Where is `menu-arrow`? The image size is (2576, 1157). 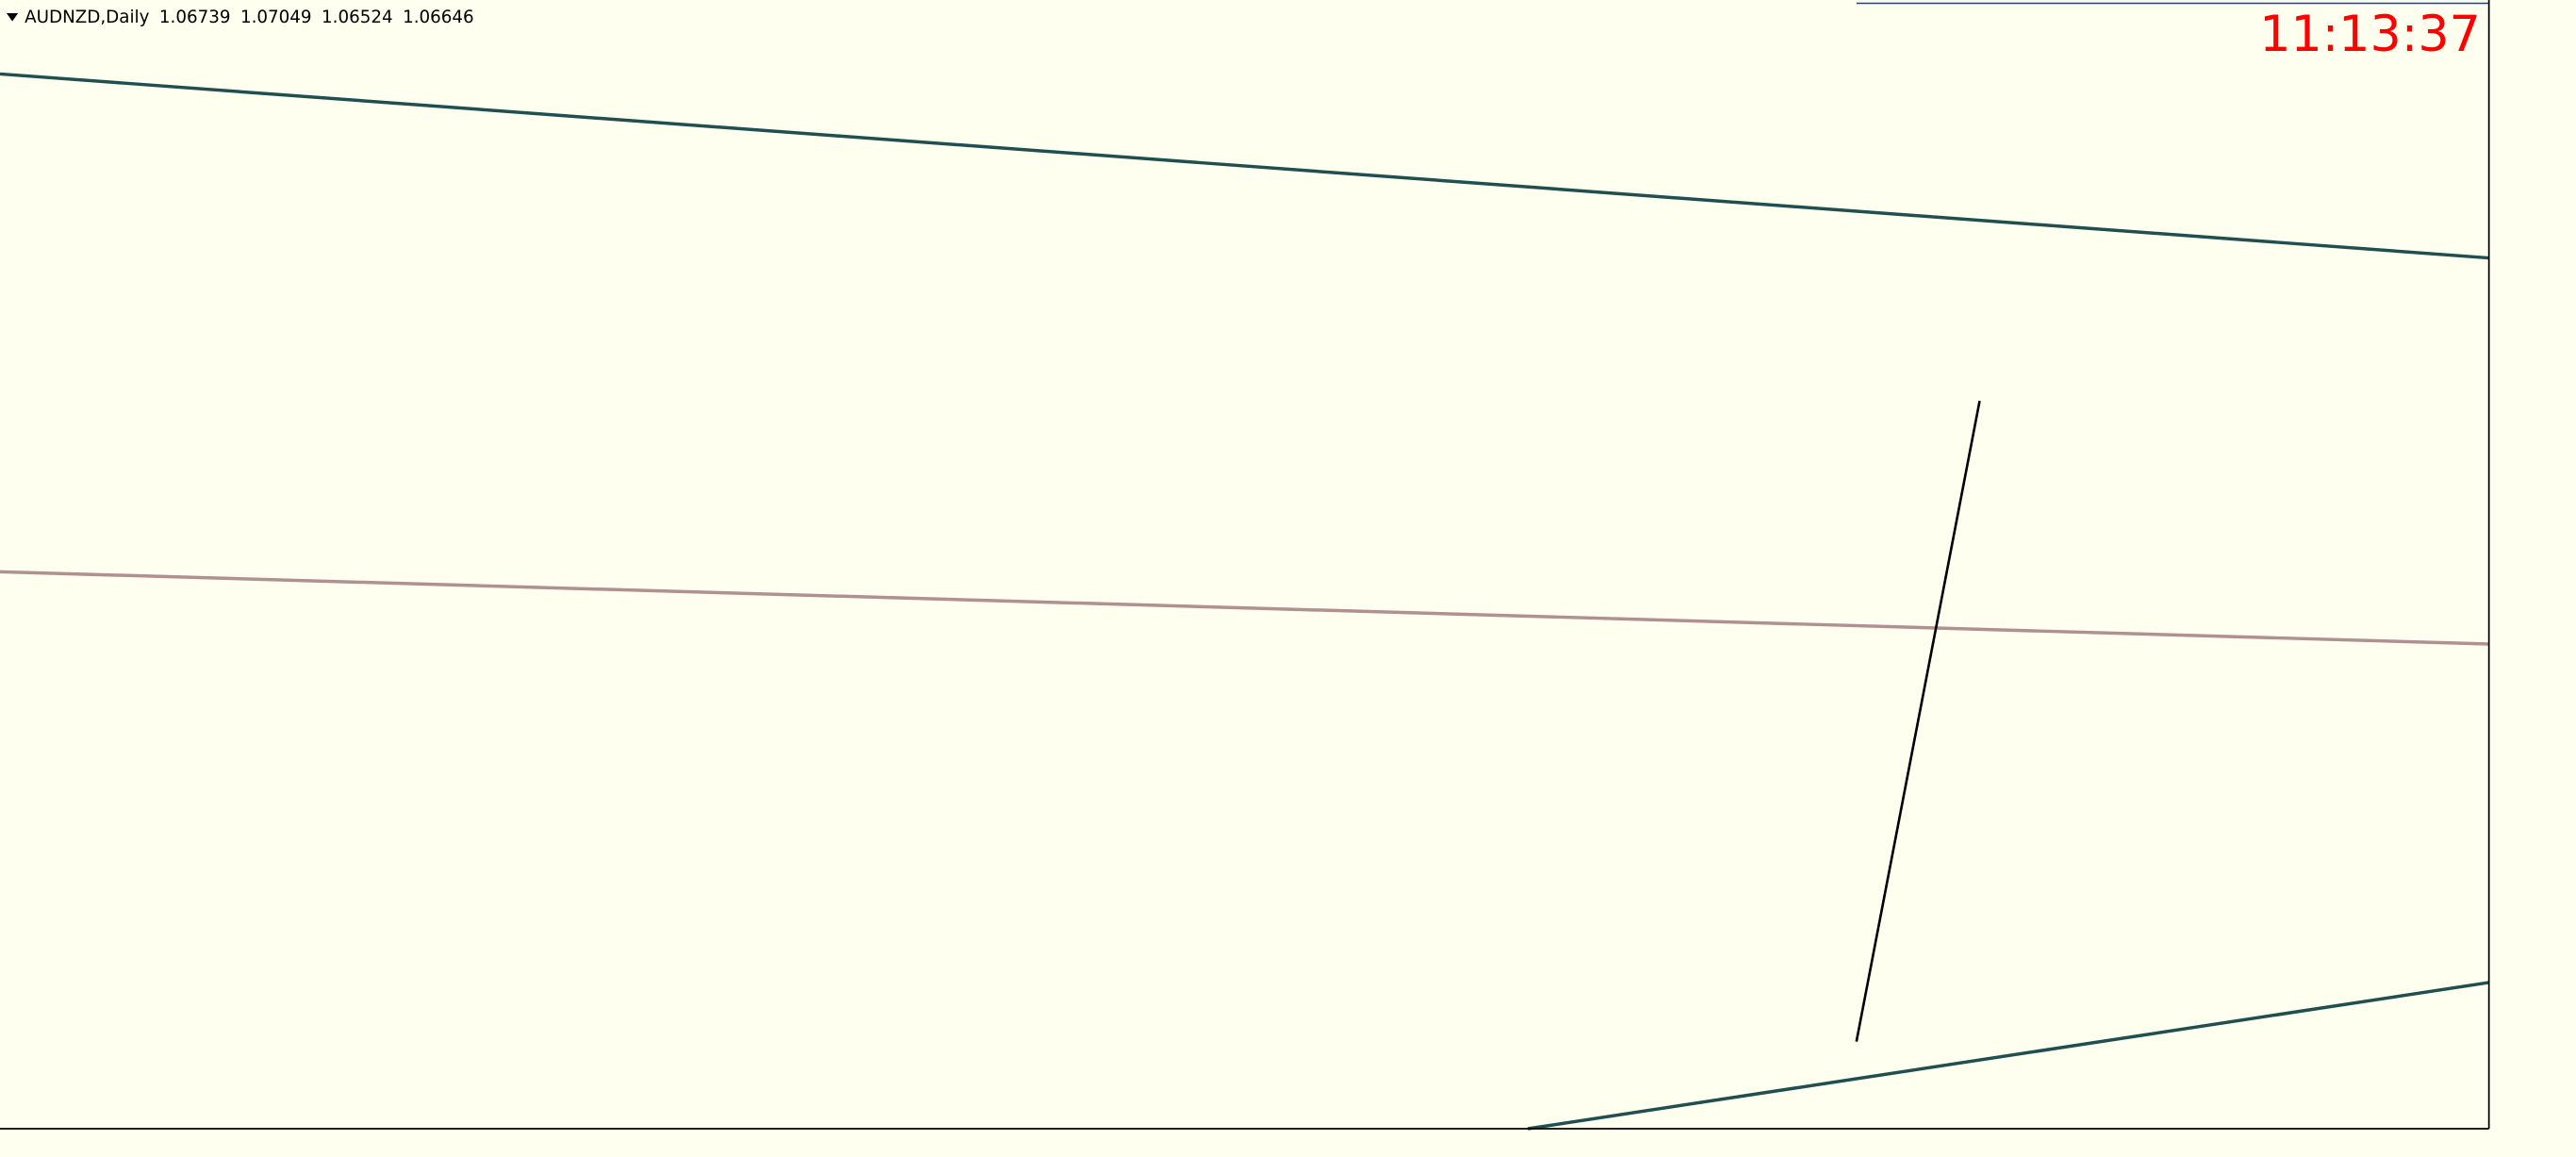
menu-arrow is located at coordinates (12, 17).